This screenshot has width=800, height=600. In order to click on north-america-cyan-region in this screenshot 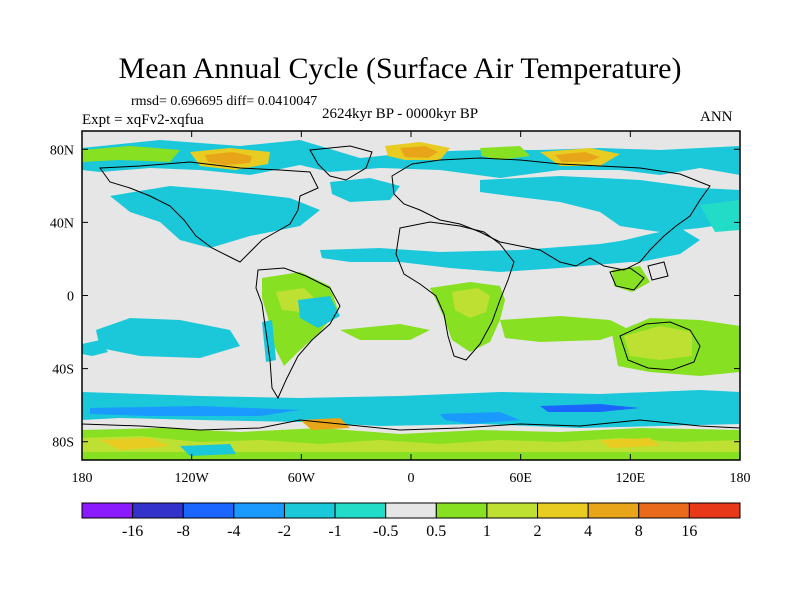, I will do `click(215, 217)`.